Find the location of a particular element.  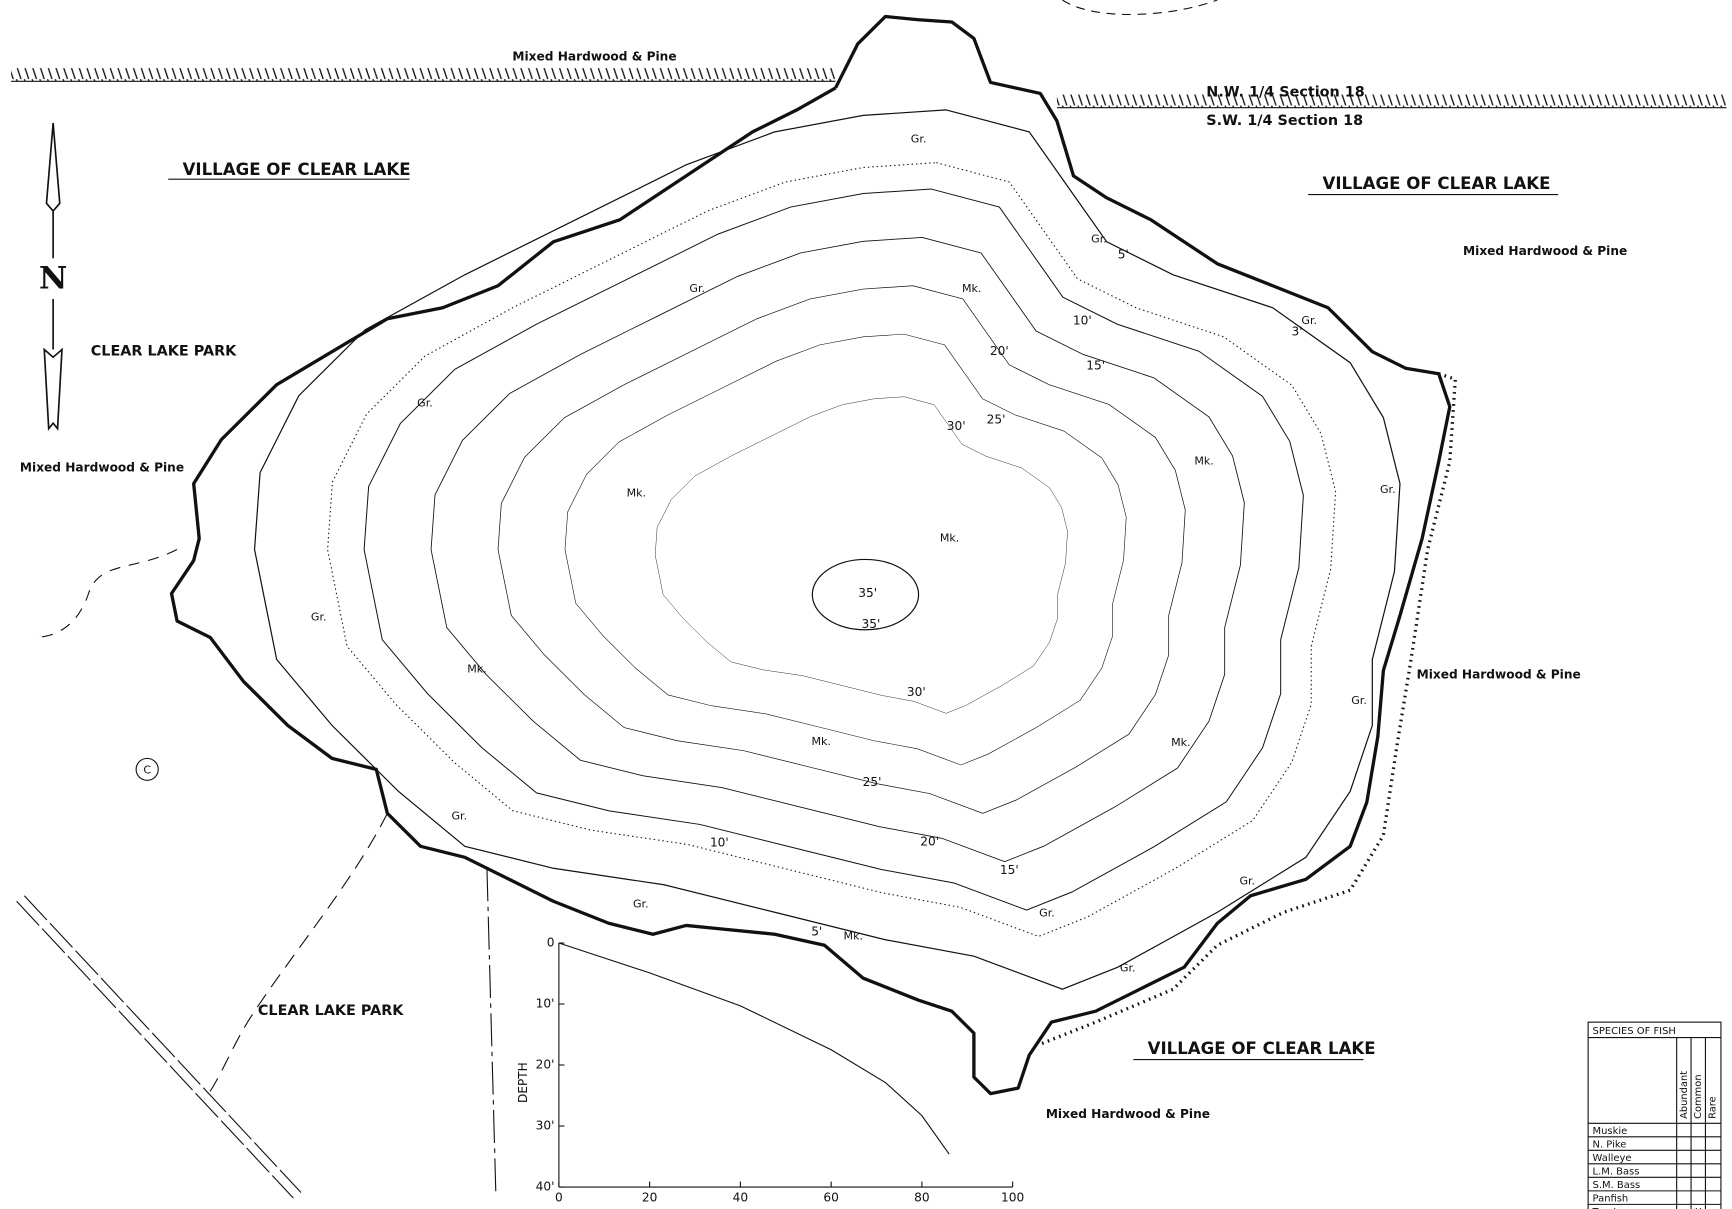

symbol-circle is located at coordinates (147, 769).